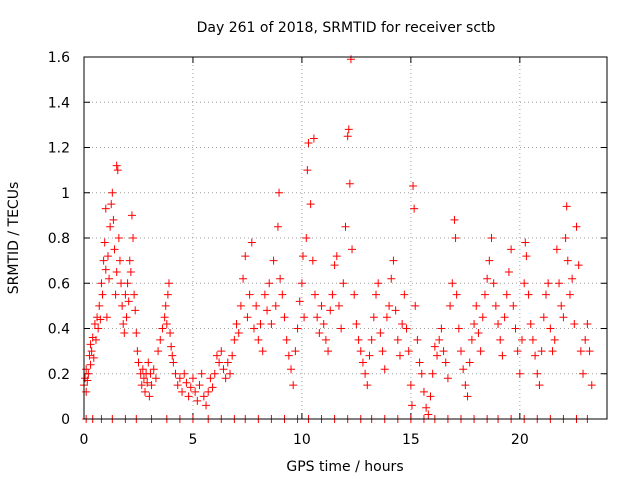  I want to click on x-tick-labels: 0 5 10 15 20, so click(304, 440).